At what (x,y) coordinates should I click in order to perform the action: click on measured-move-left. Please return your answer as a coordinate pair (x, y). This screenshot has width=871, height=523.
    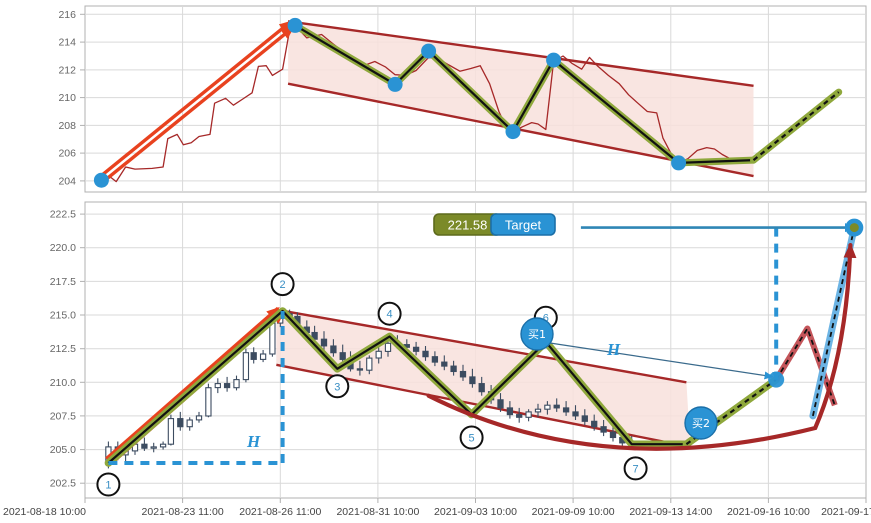
    Looking at the image, I should click on (196, 388).